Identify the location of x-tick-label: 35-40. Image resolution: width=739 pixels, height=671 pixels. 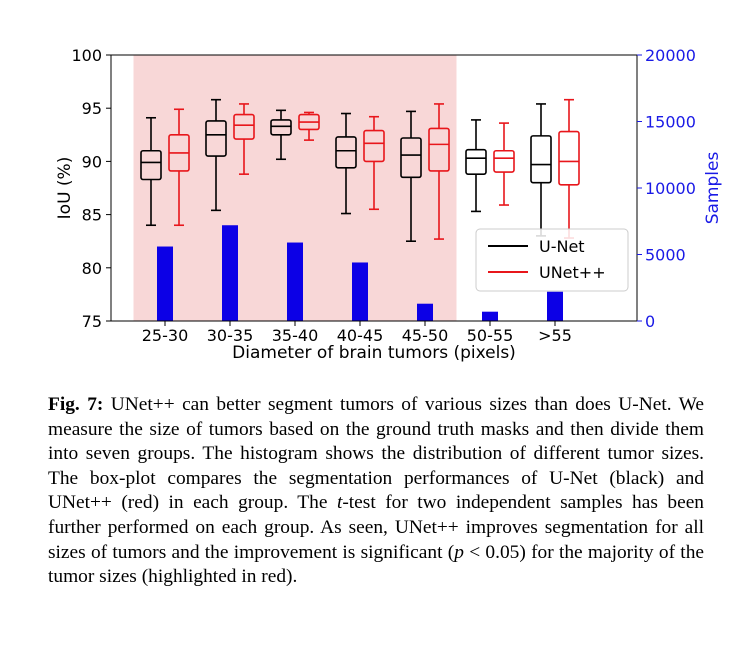
(295, 335).